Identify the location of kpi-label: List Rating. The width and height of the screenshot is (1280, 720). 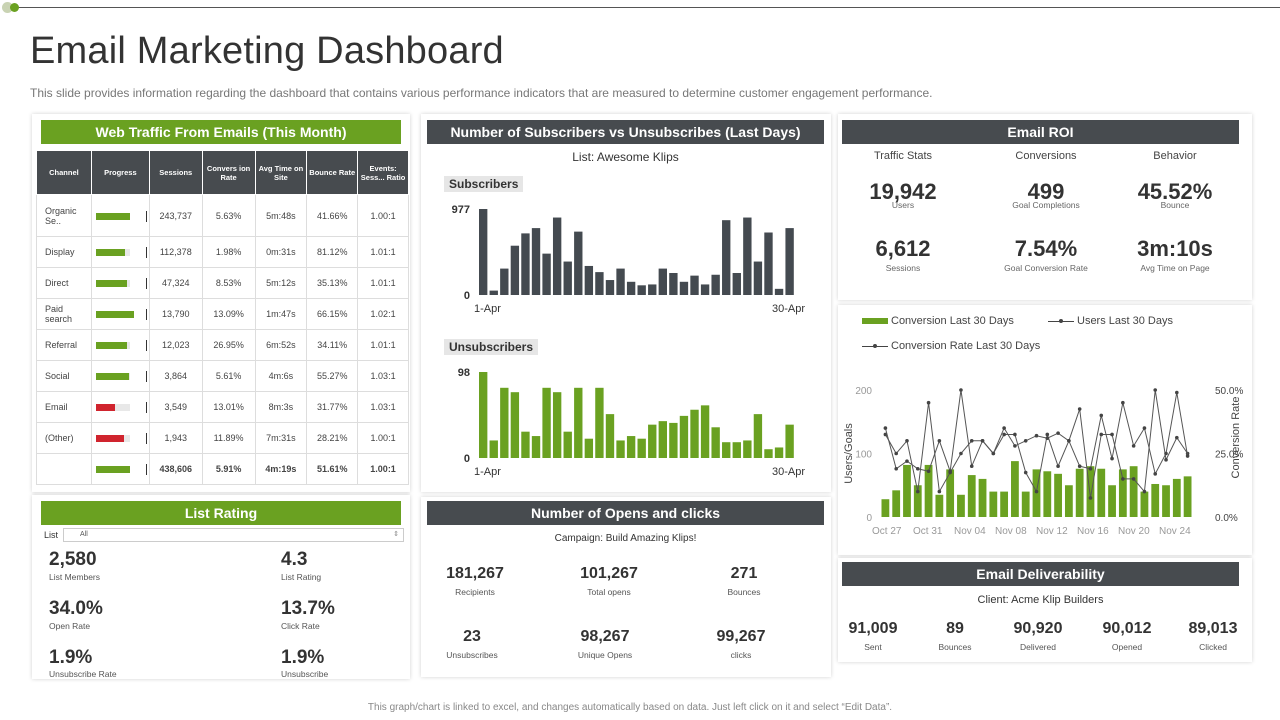
(301, 577).